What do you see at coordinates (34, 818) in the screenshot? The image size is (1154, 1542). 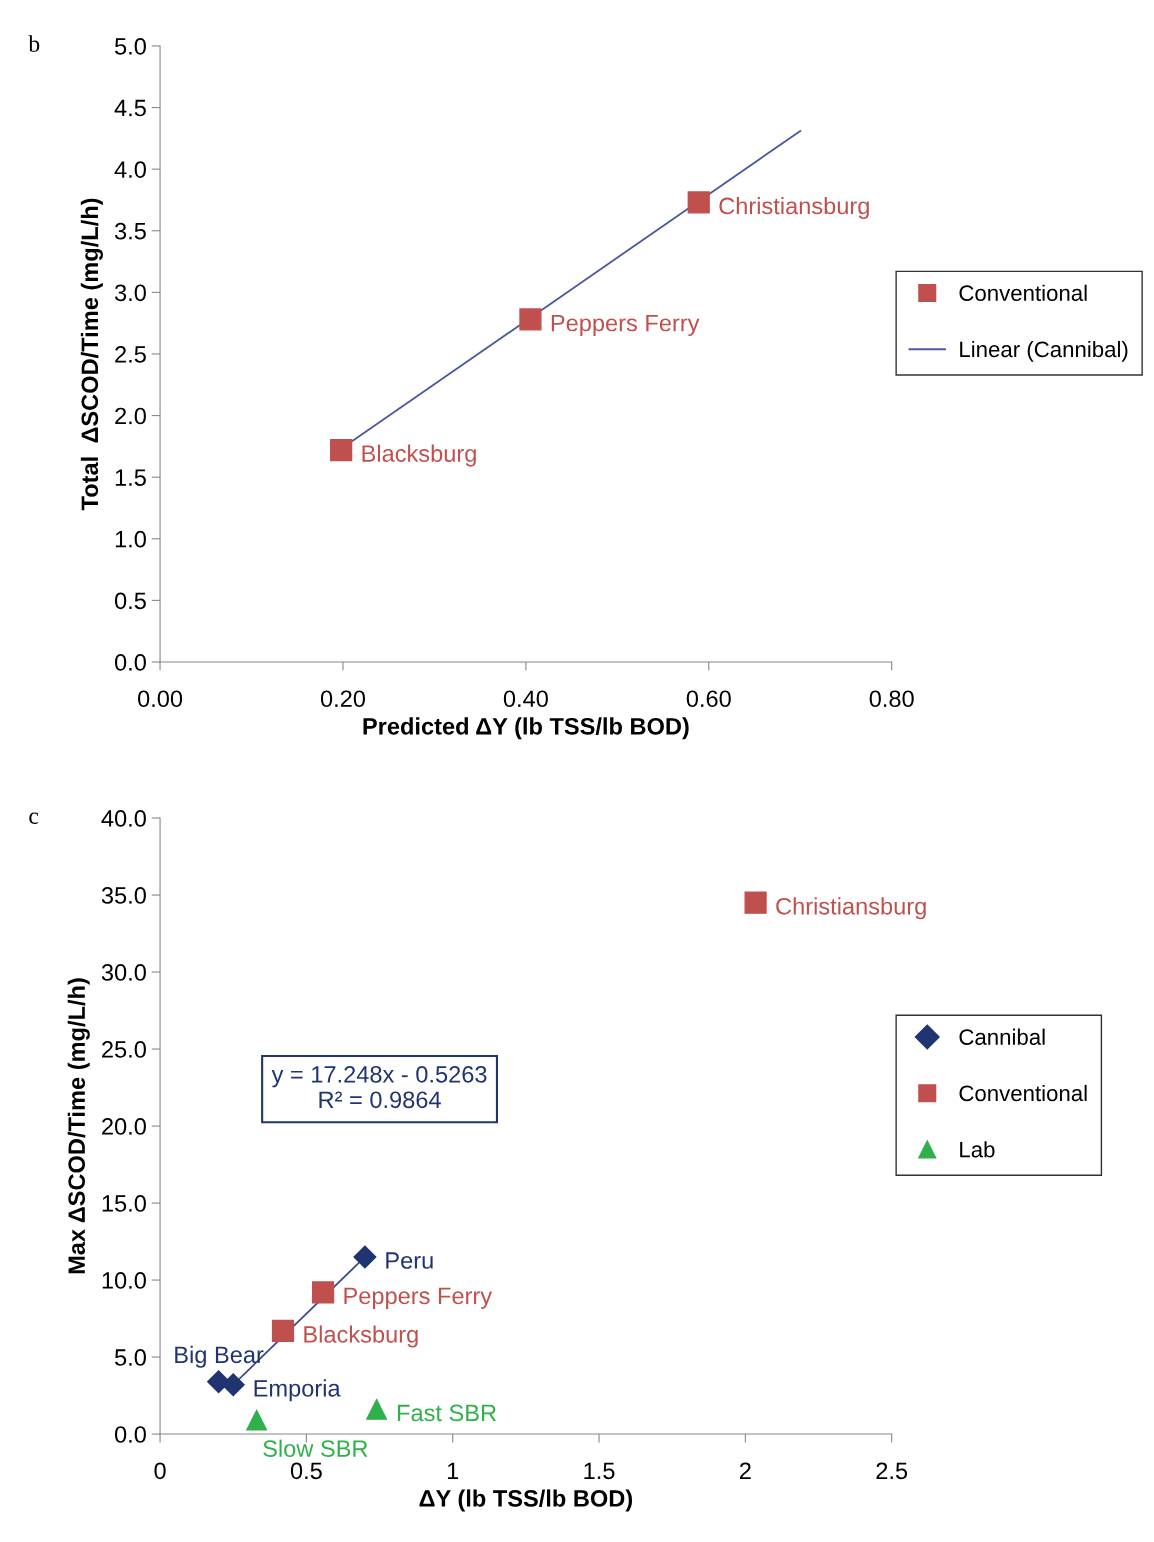 I see `text: c` at bounding box center [34, 818].